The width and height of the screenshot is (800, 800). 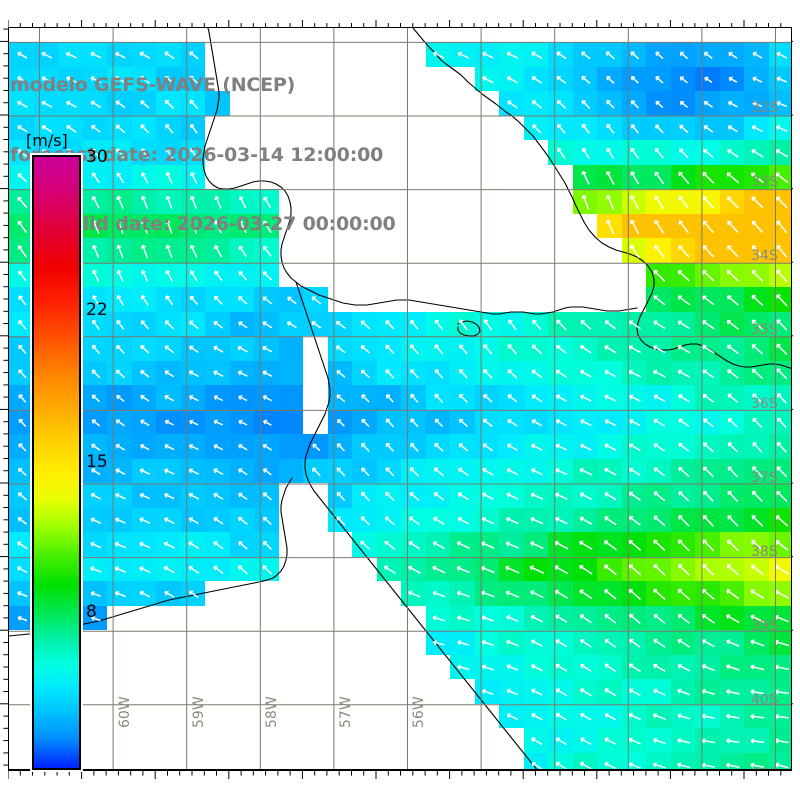 I want to click on colorbar-units-label: [m/s], so click(x=47, y=140).